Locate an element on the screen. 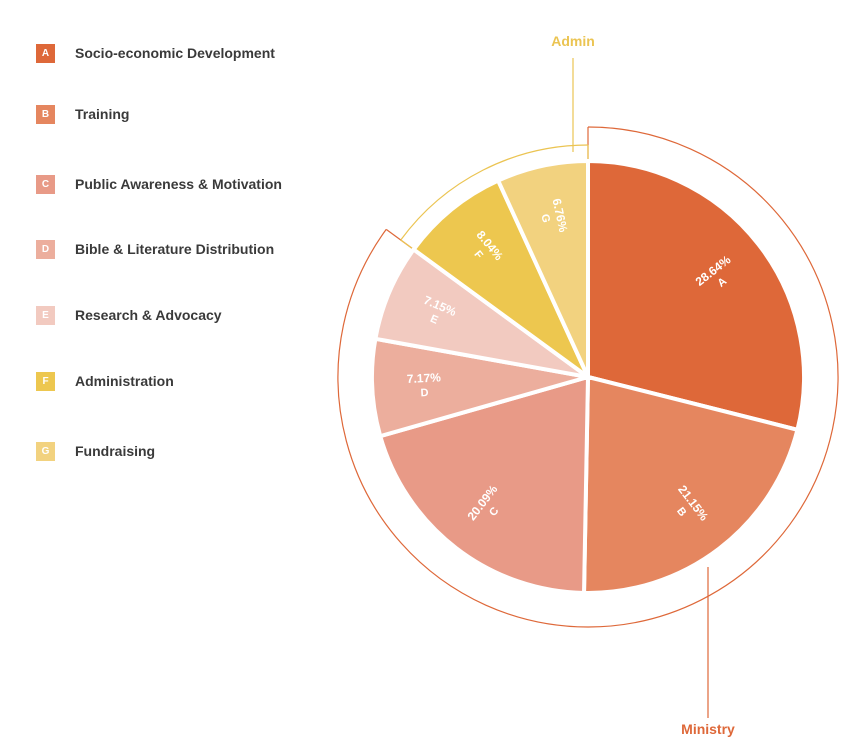 The image size is (868, 748). legend-swatch: F is located at coordinates (45, 381).